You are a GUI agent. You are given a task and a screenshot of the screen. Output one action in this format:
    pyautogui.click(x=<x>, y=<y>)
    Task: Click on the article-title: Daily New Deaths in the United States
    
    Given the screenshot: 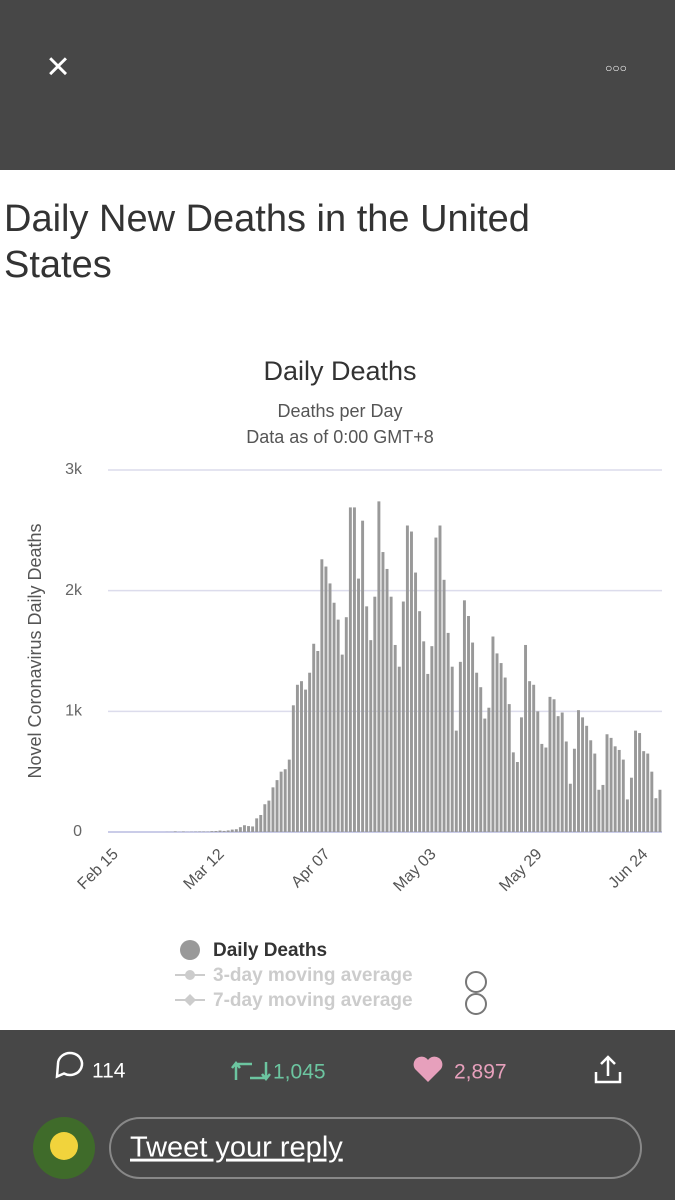 What is the action you would take?
    pyautogui.click(x=267, y=242)
    